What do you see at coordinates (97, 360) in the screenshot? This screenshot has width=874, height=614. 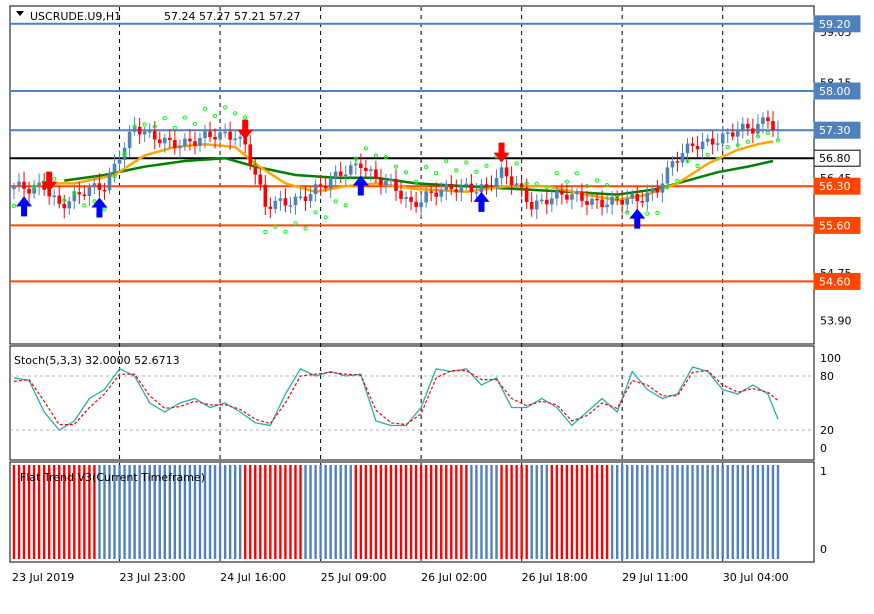 I see `stochastic-title: Stoch(5,3,3) 32.0000 52.6713` at bounding box center [97, 360].